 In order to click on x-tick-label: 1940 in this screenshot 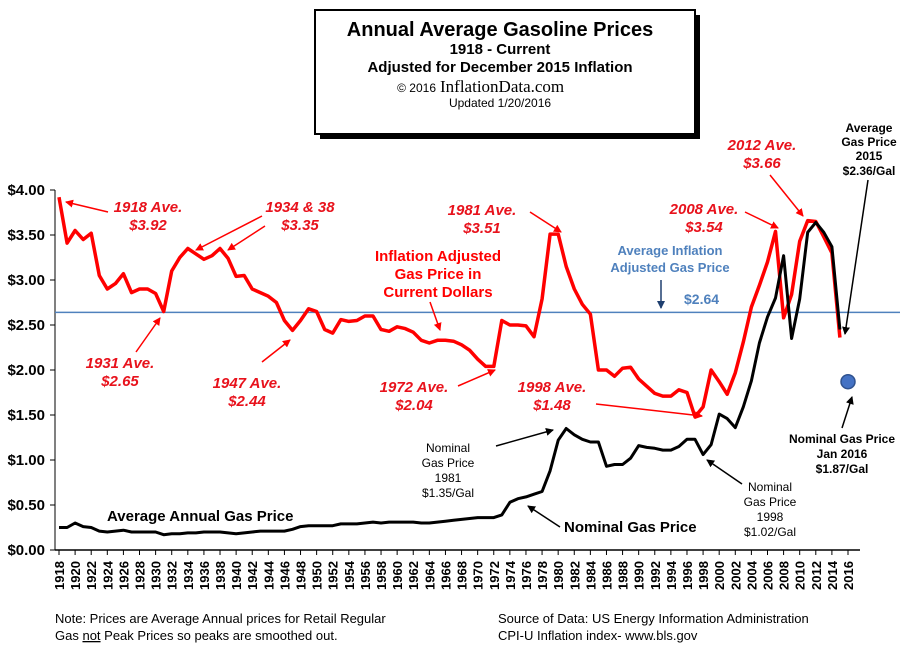, I will do `click(236, 575)`.